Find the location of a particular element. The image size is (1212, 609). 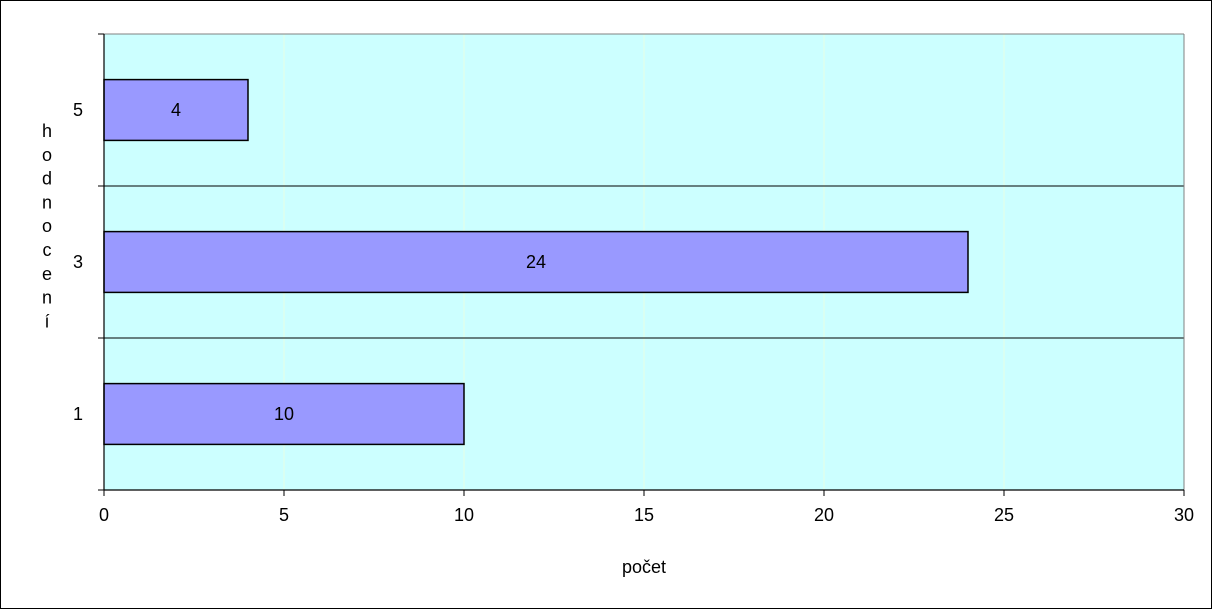

data-label-3: 24 is located at coordinates (536, 262).